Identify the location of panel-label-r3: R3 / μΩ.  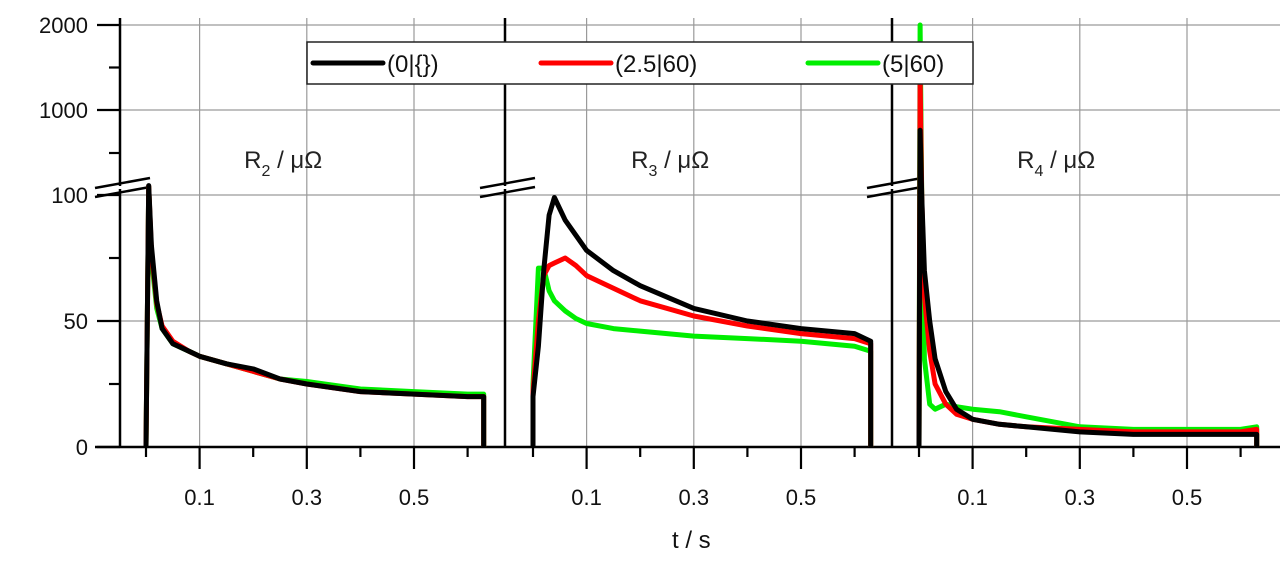
(670, 163).